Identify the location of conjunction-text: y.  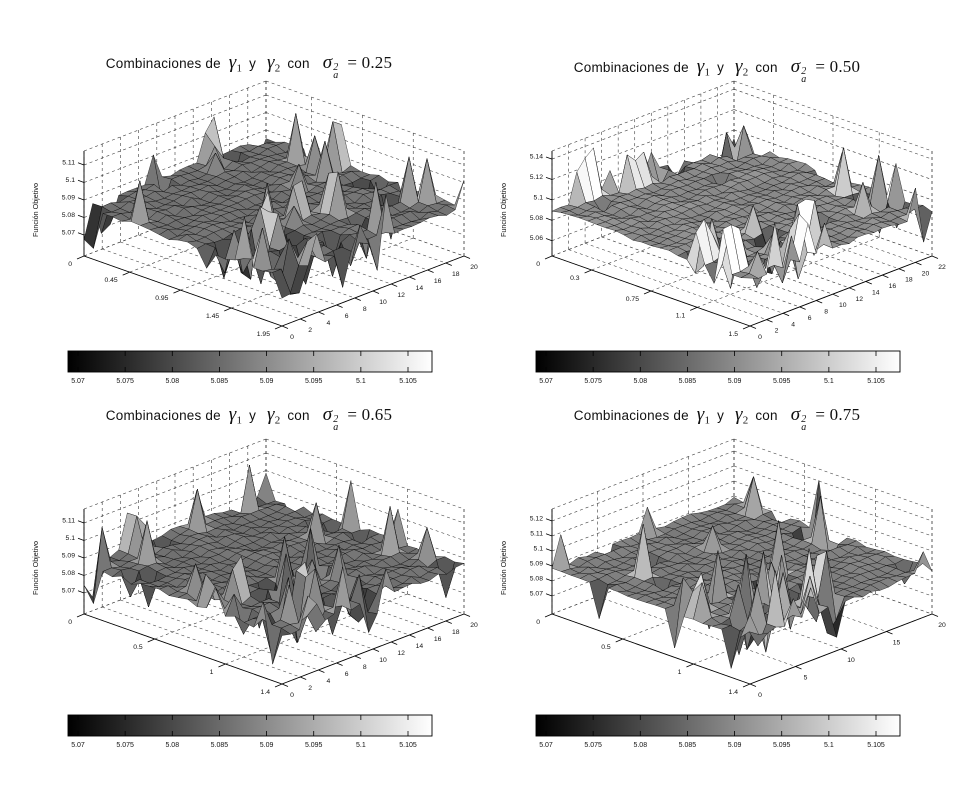
(721, 67).